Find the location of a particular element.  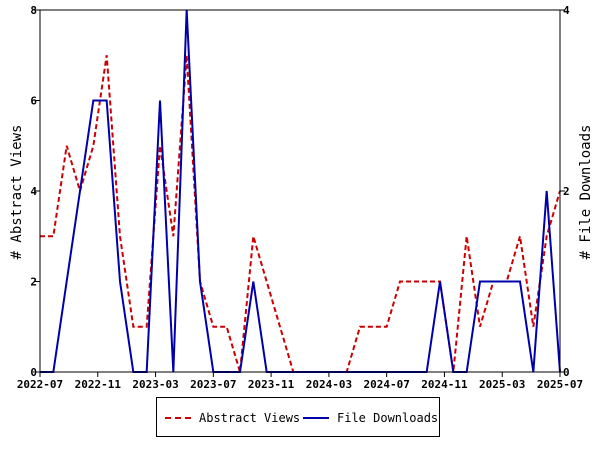

y-axis-left-title: # Abstract Views is located at coordinates (17, 192).